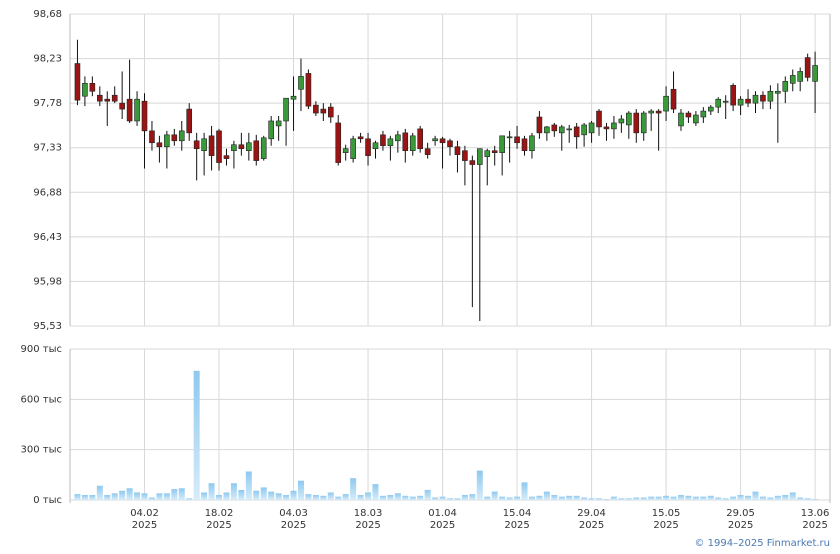  What do you see at coordinates (517, 513) in the screenshot?
I see `x-tick-label: 15.04` at bounding box center [517, 513].